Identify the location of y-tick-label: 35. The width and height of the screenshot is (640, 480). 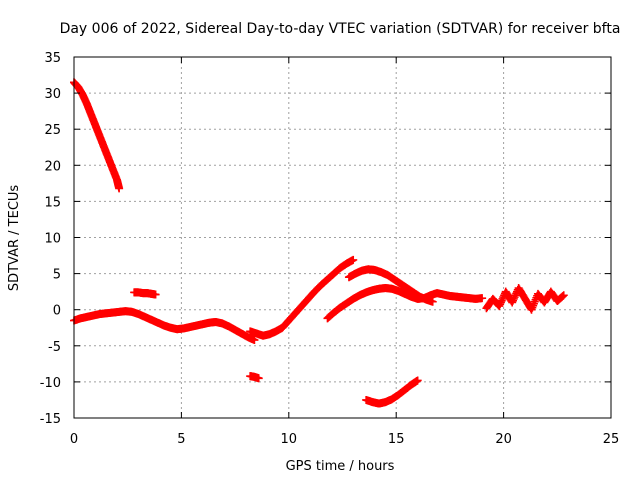
(52, 58).